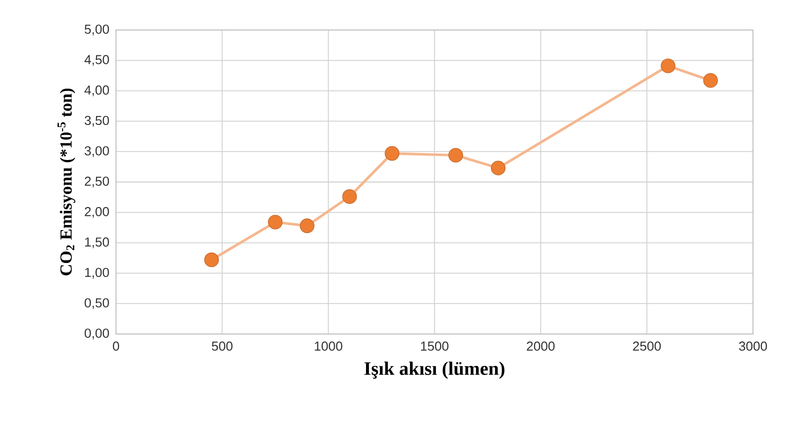 The height and width of the screenshot is (423, 789). Describe the element at coordinates (116, 346) in the screenshot. I see `x-tick-label: 0` at that location.